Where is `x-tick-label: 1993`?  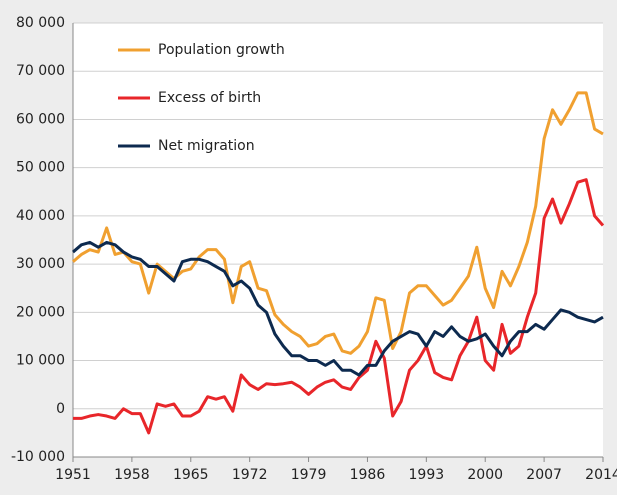
x-tick-label: 1993 is located at coordinates (427, 475).